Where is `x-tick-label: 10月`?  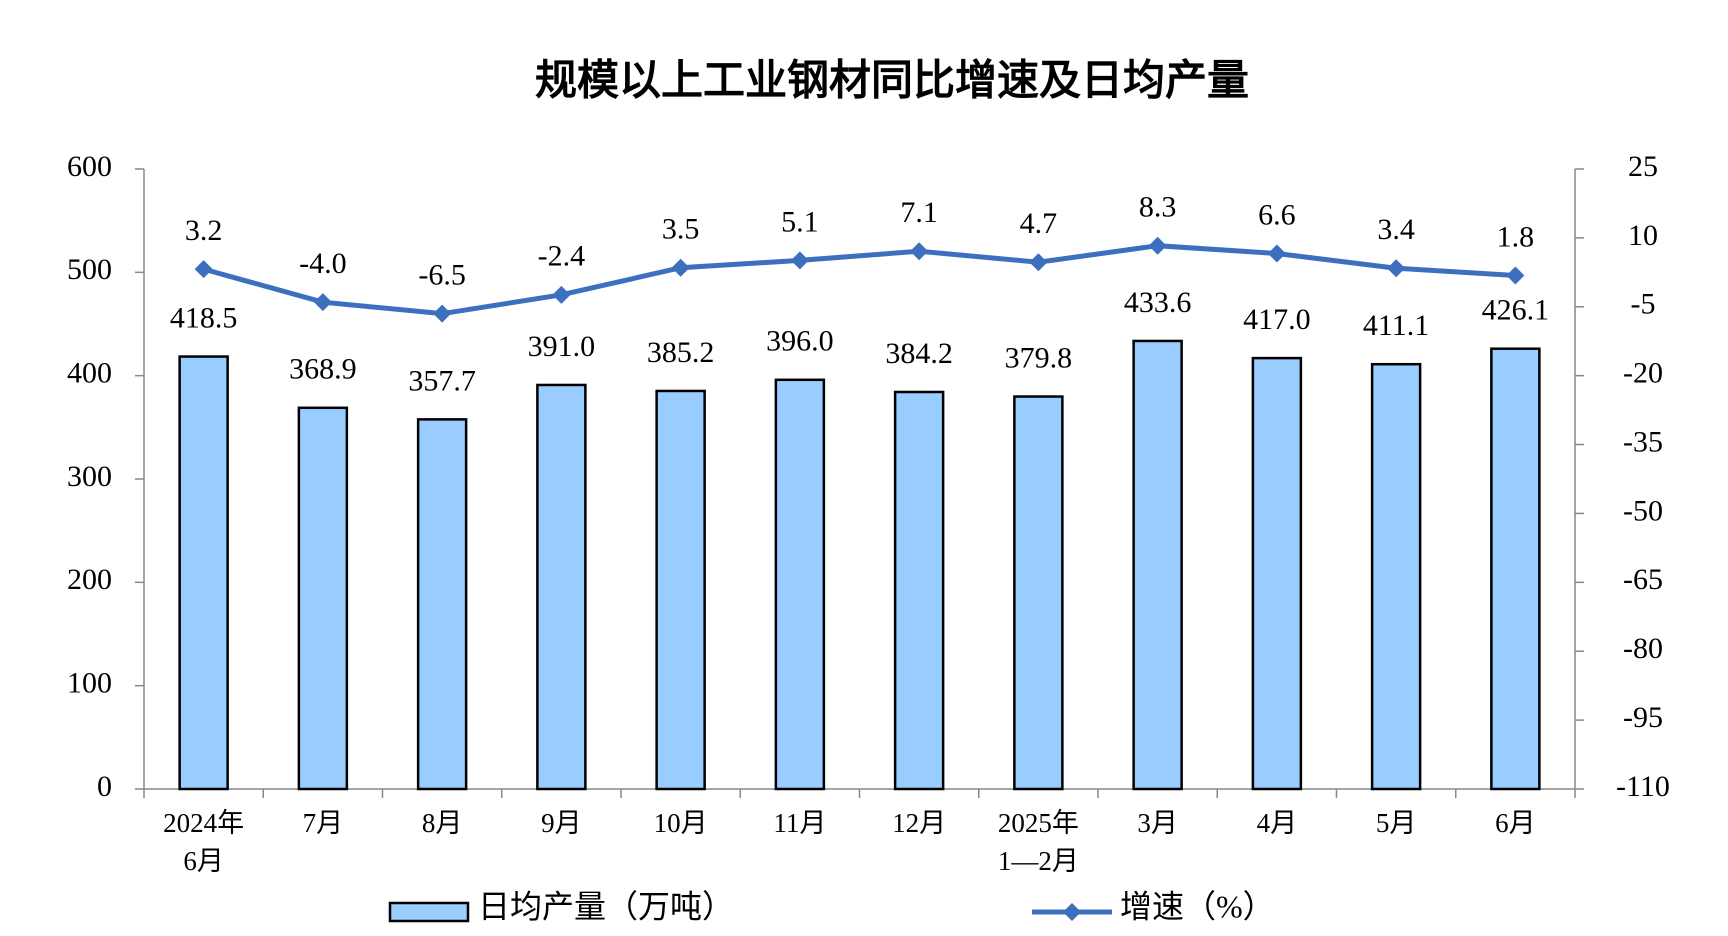
x-tick-label: 10月 is located at coordinates (681, 823).